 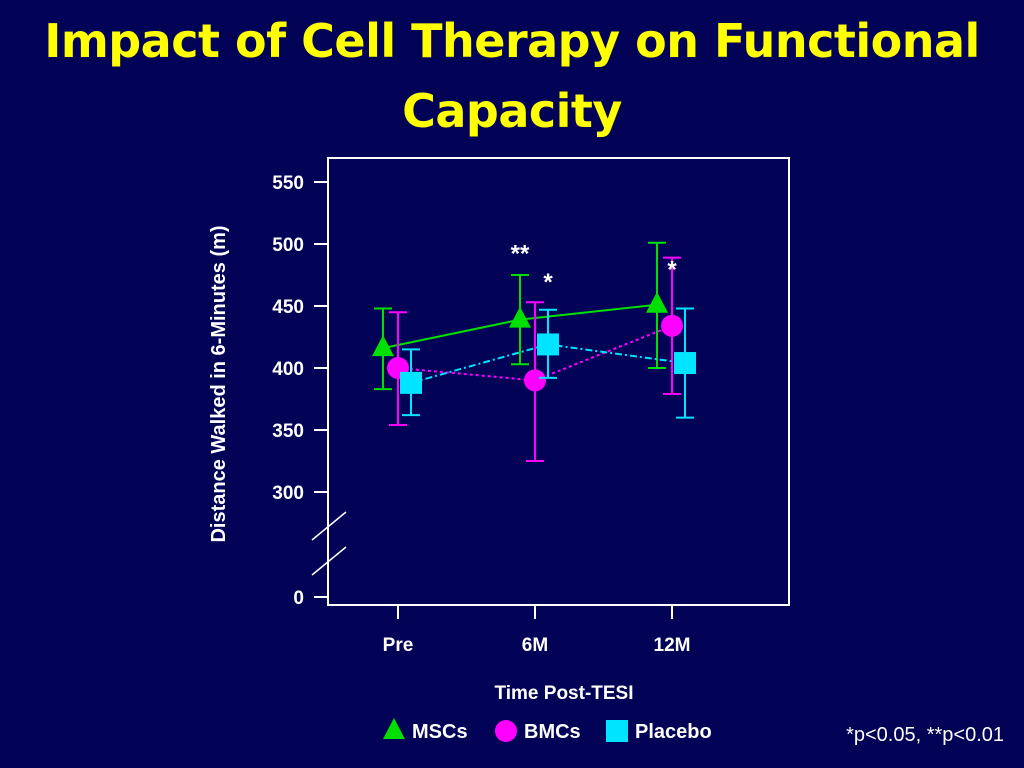 I want to click on y-tick-label: 400, so click(x=288, y=369).